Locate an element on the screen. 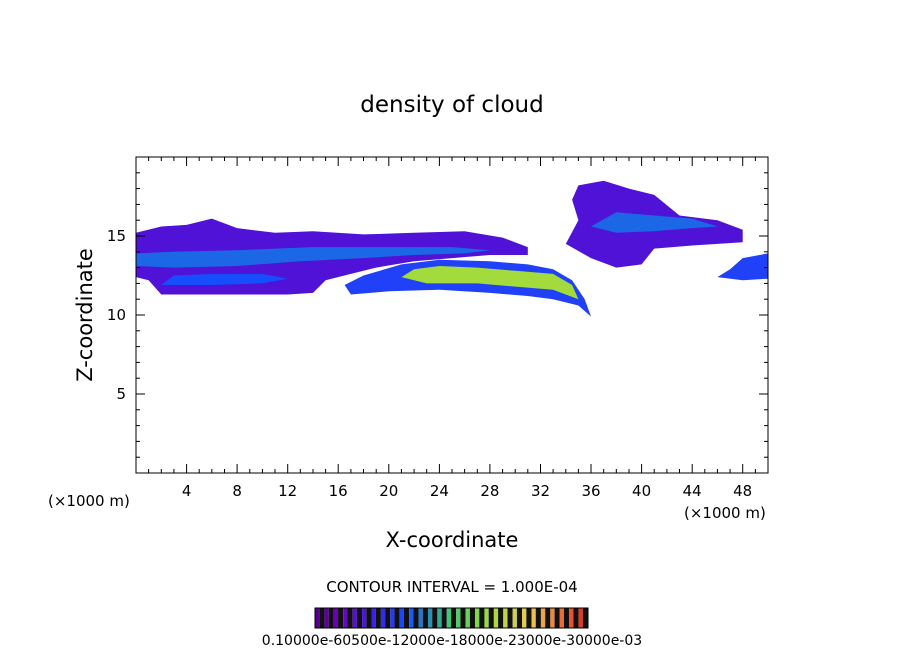 The width and height of the screenshot is (904, 654). y-tick-label: 5 is located at coordinates (121, 394).